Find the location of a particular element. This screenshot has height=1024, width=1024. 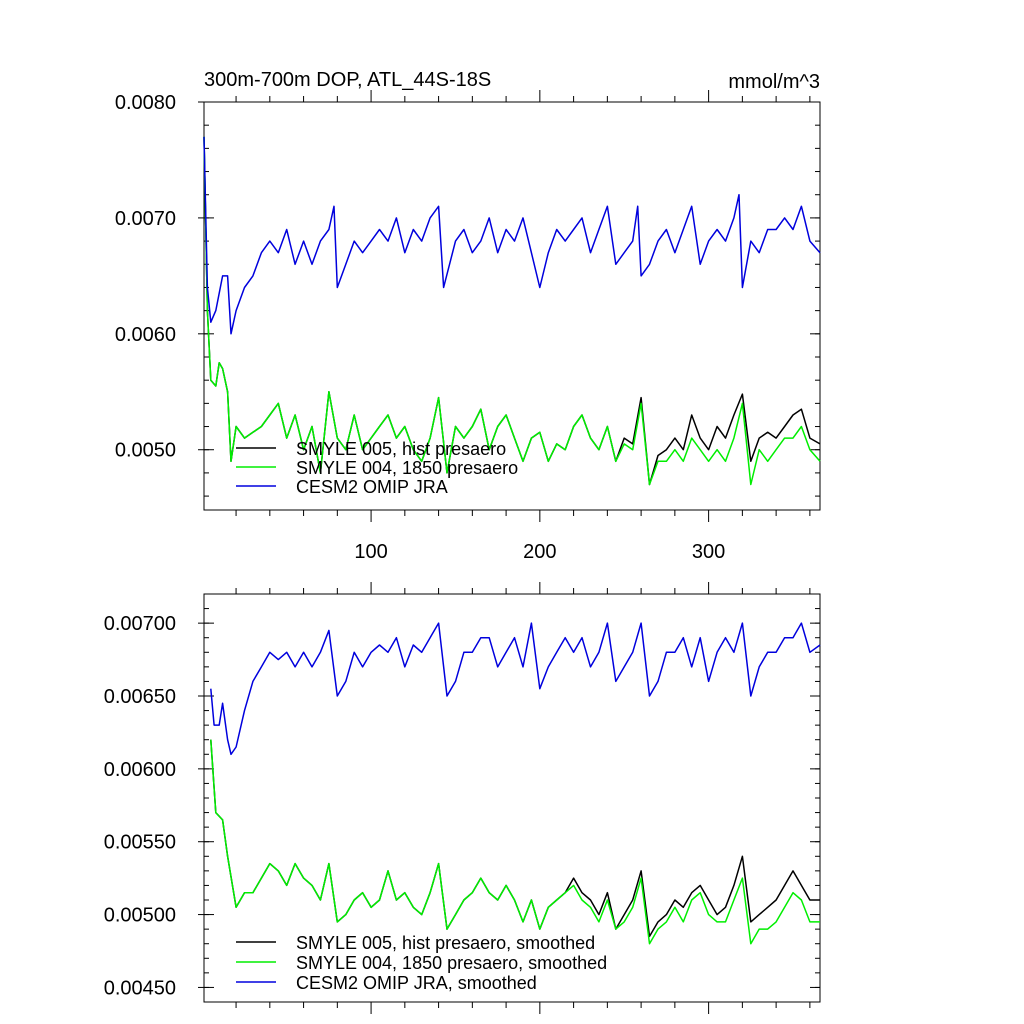

y-tick-label: 0.00700 is located at coordinates (140, 624).